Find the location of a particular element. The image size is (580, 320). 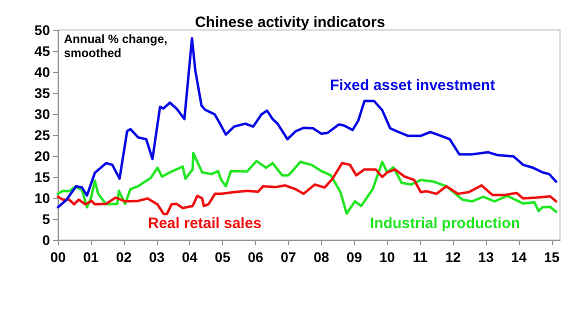

series-label: Real retail sales is located at coordinates (205, 223).